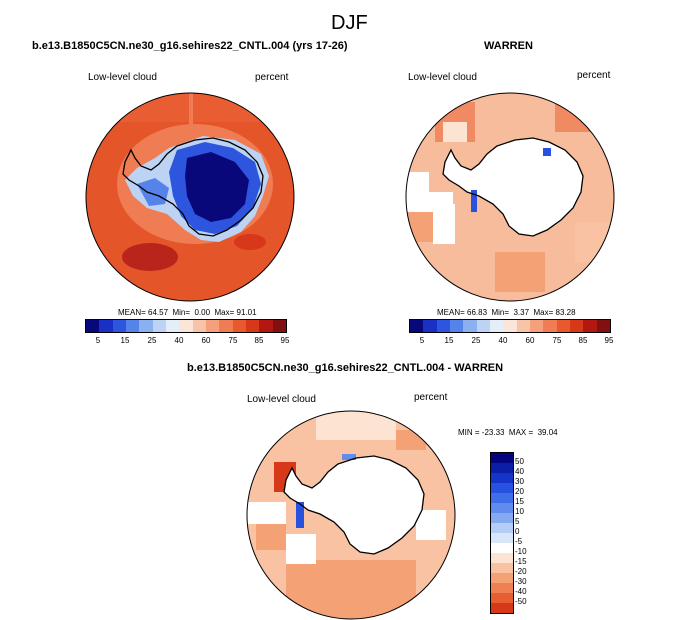 This screenshot has width=696, height=620. Describe the element at coordinates (521, 591) in the screenshot. I see `colorbar-tick-label: -40` at that location.